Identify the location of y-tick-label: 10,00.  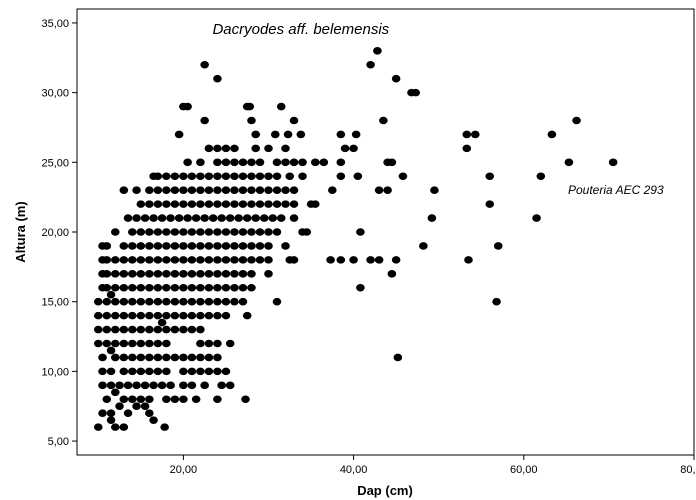
(55, 372).